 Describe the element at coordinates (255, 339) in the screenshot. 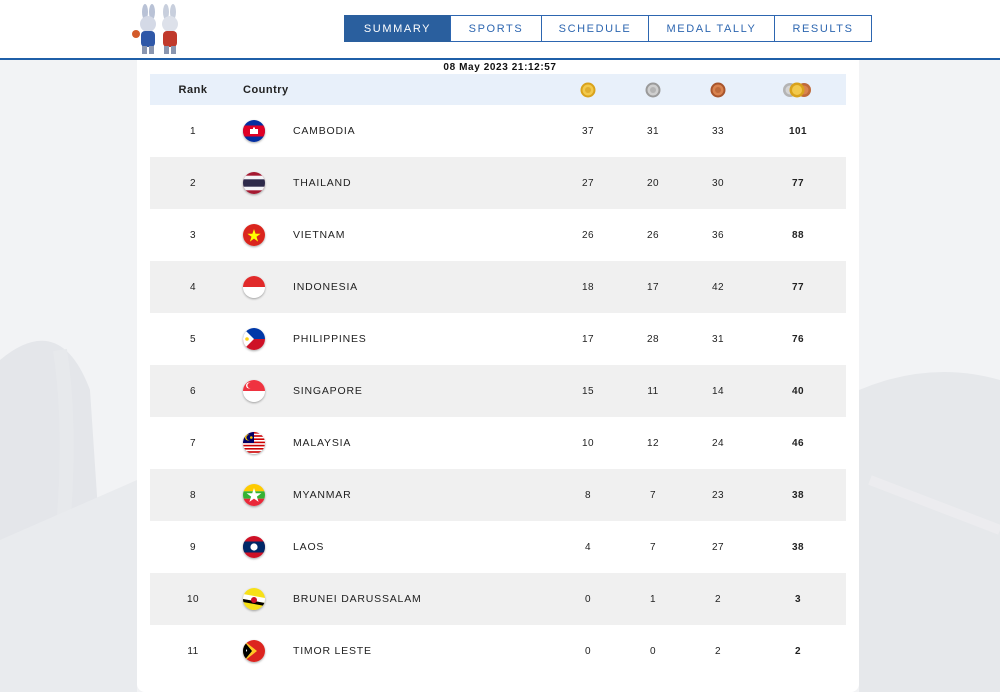

I see `philippines-flag-icon` at that location.